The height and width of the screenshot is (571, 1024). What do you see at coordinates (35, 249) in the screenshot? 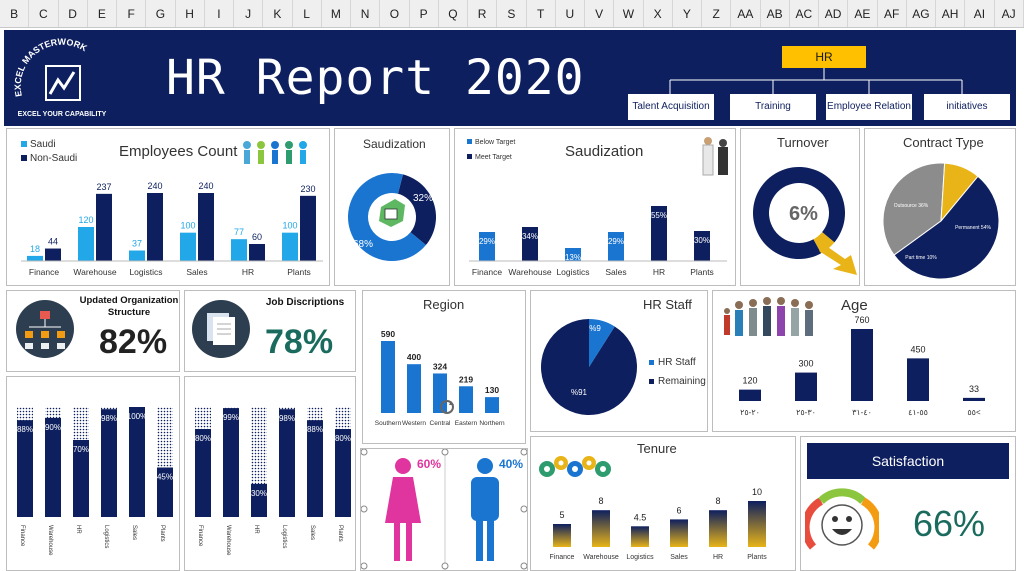
I see `employees-value-finance-saudi: 18` at bounding box center [35, 249].